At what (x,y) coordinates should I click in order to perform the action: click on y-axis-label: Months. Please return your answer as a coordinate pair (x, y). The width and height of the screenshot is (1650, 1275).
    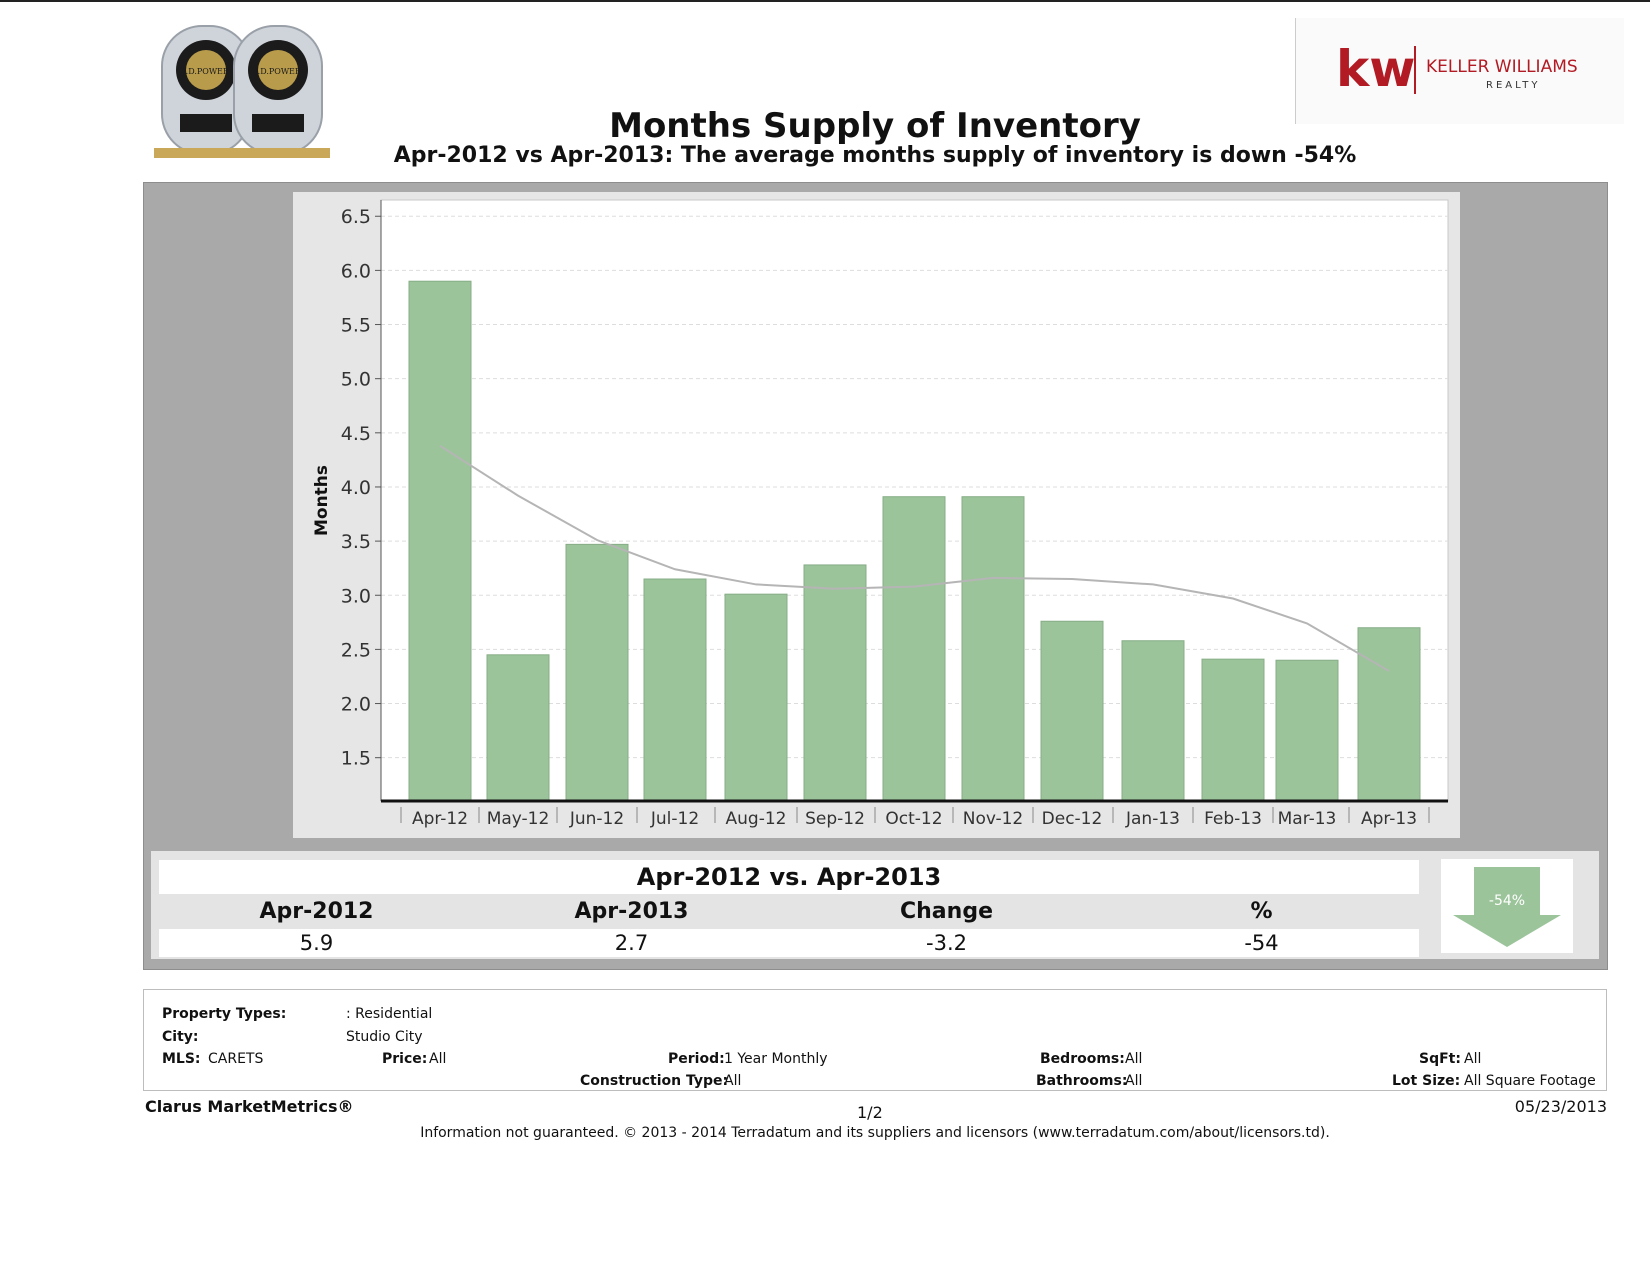
    Looking at the image, I should click on (322, 500).